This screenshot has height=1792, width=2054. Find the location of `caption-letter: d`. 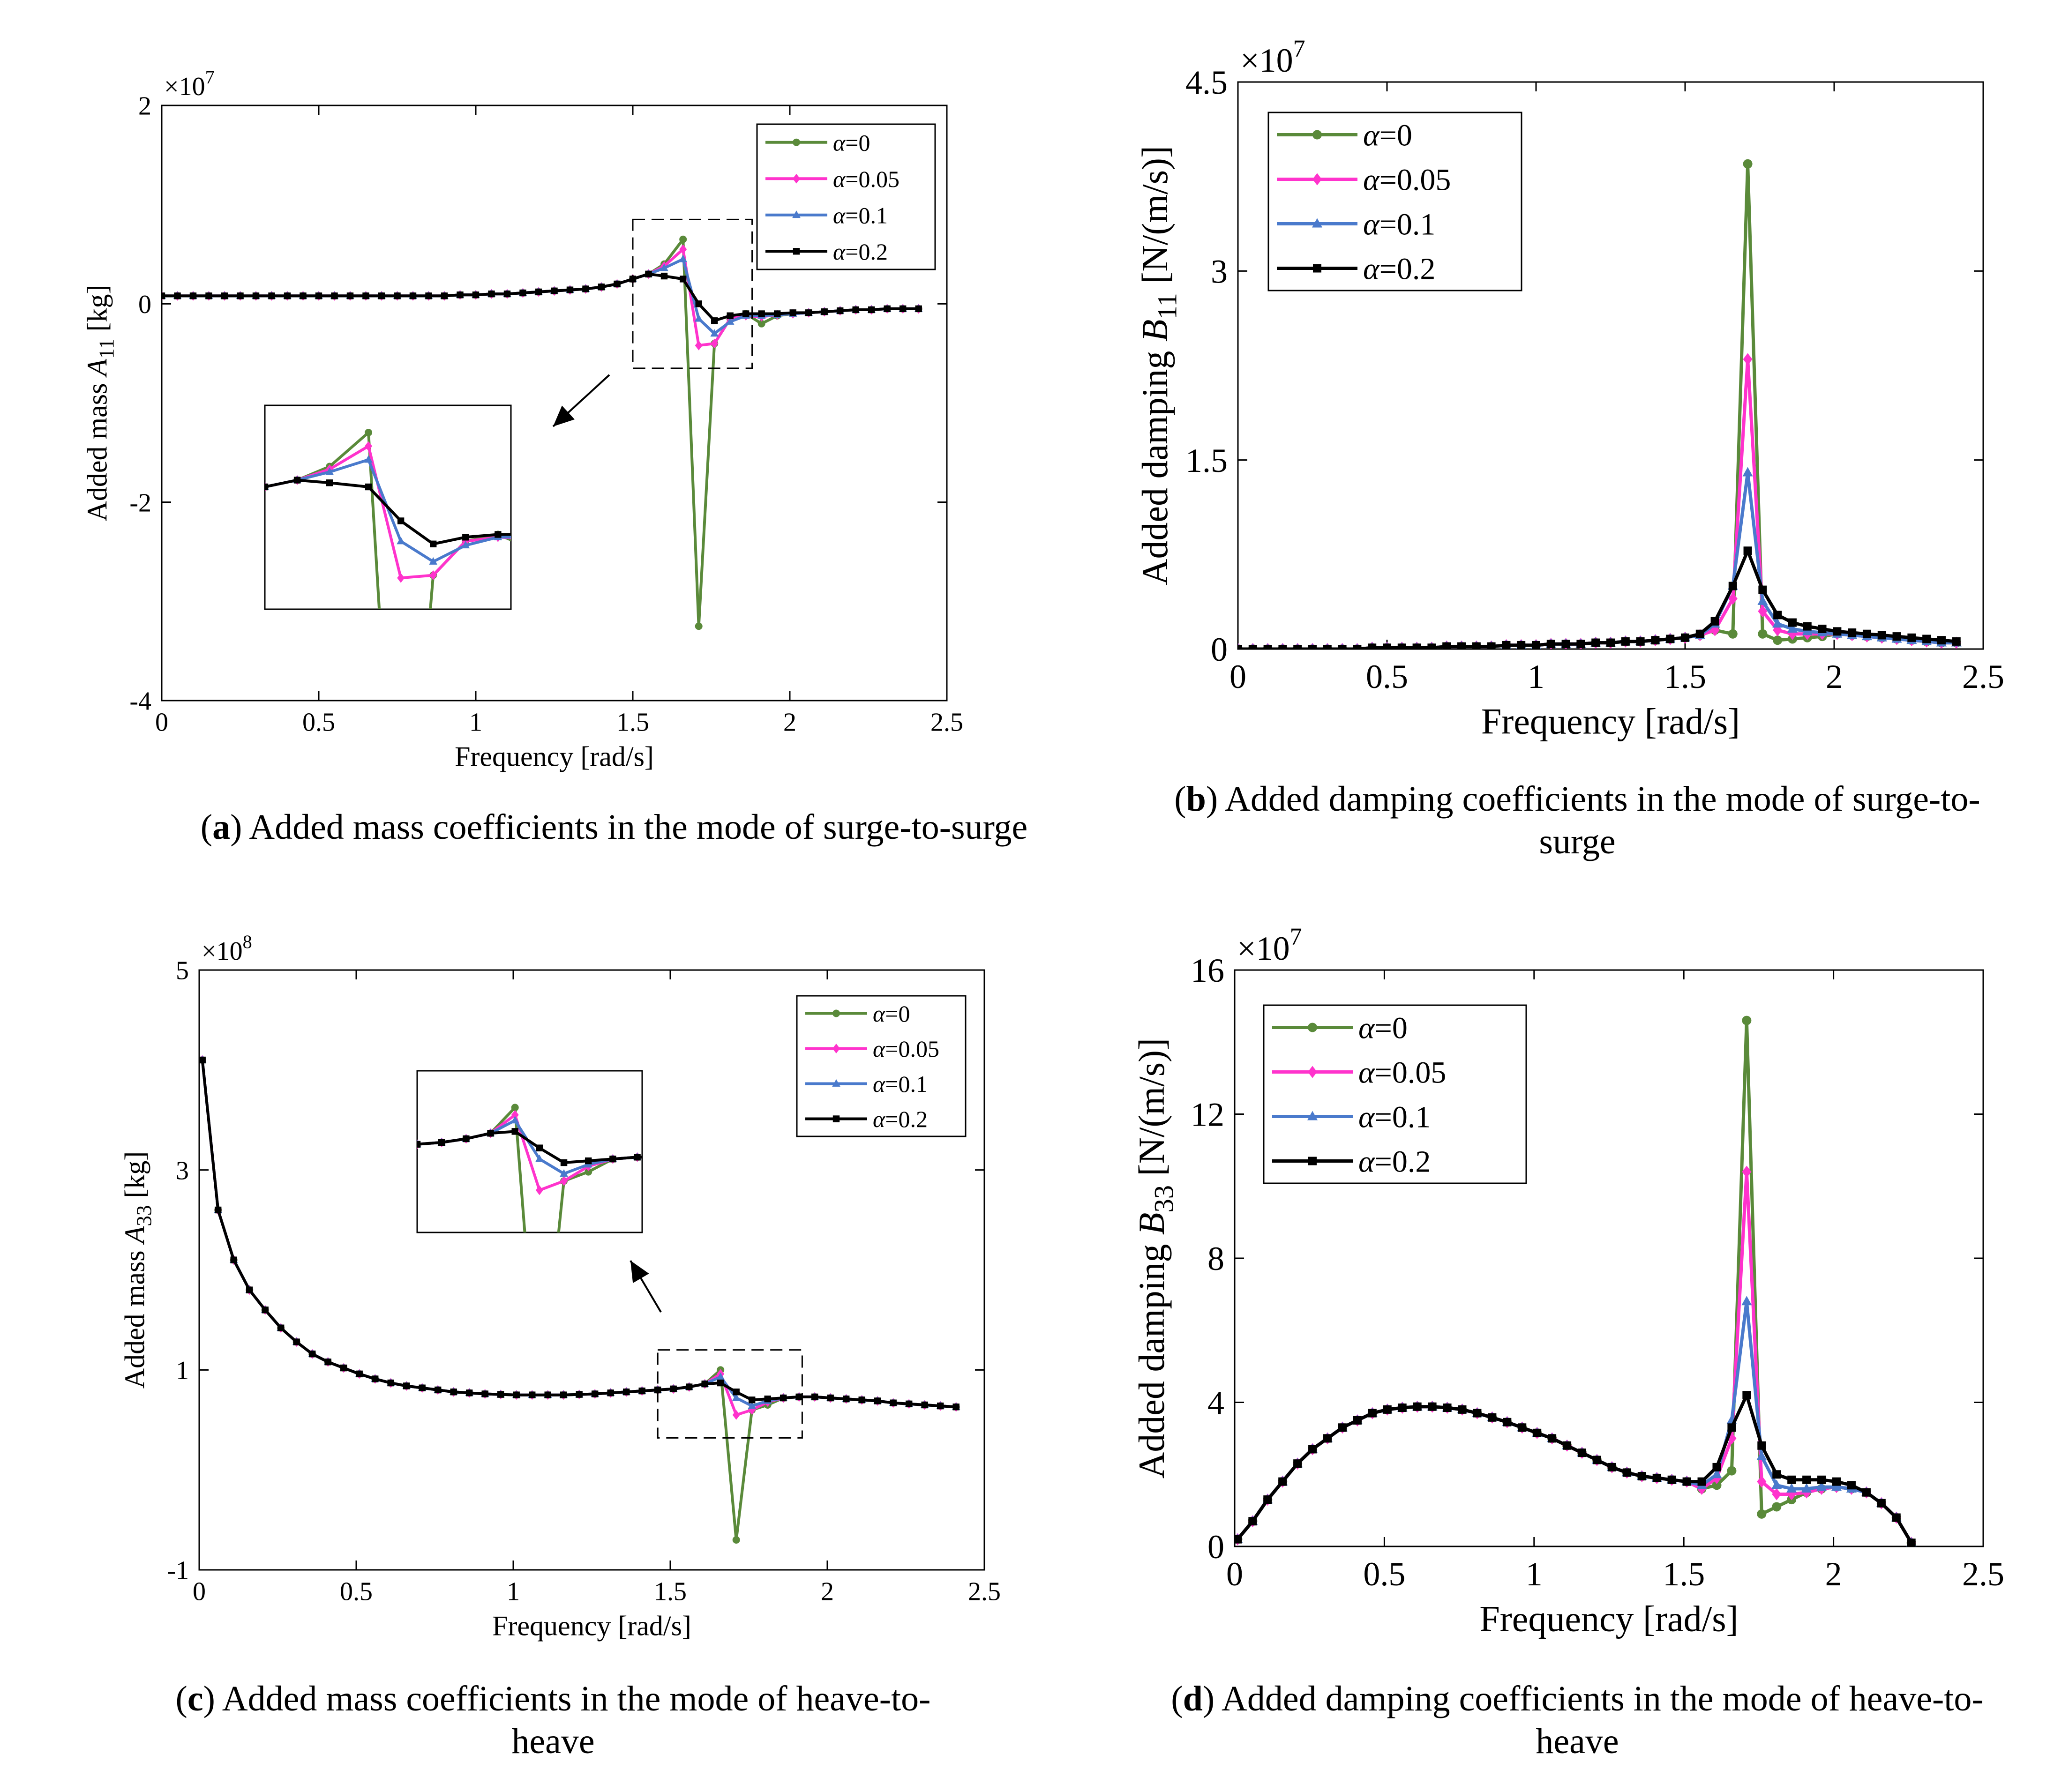

caption-letter: d is located at coordinates (1193, 1699).